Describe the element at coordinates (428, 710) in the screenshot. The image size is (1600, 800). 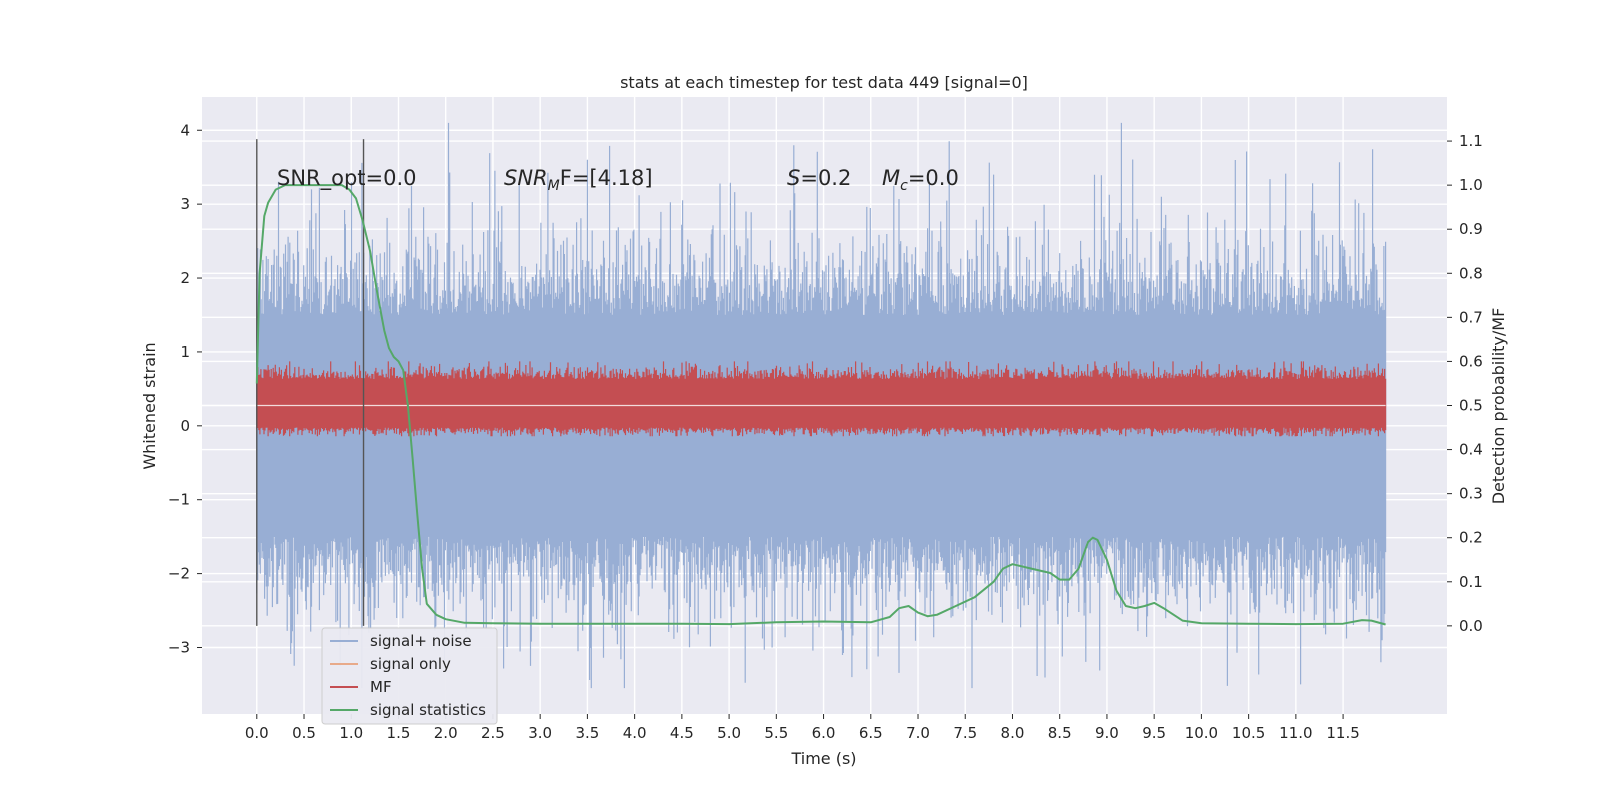
I see `legend-label-stat: signal statistics` at that location.